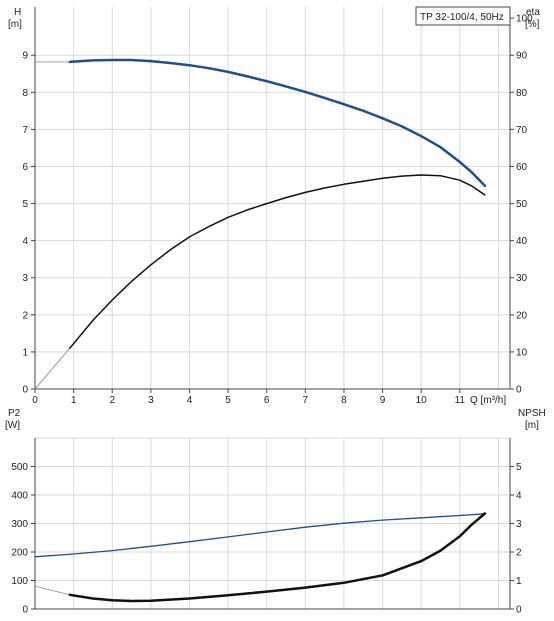  Describe the element at coordinates (74, 400) in the screenshot. I see `x-tick-label: 1` at that location.